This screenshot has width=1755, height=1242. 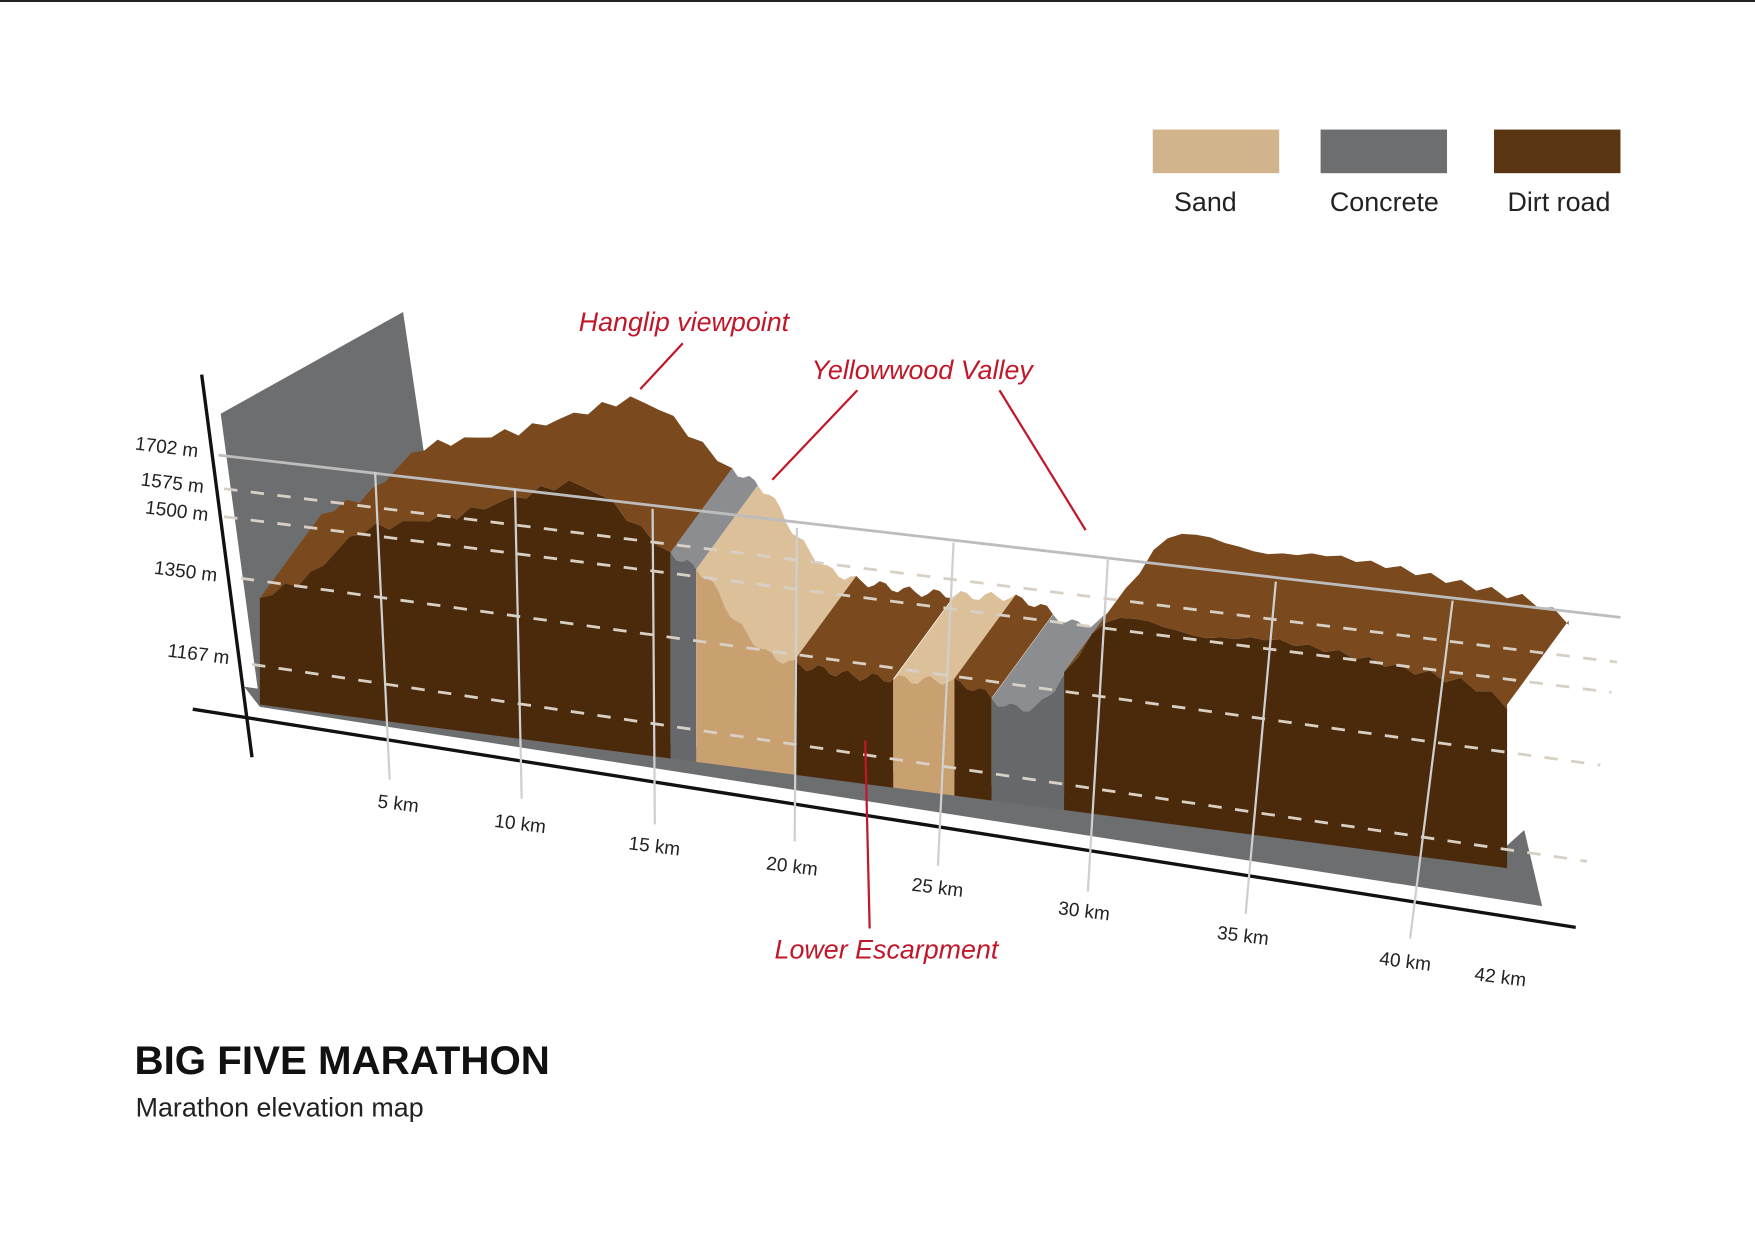 I want to click on x-tick-label: 40 km, so click(x=1405, y=962).